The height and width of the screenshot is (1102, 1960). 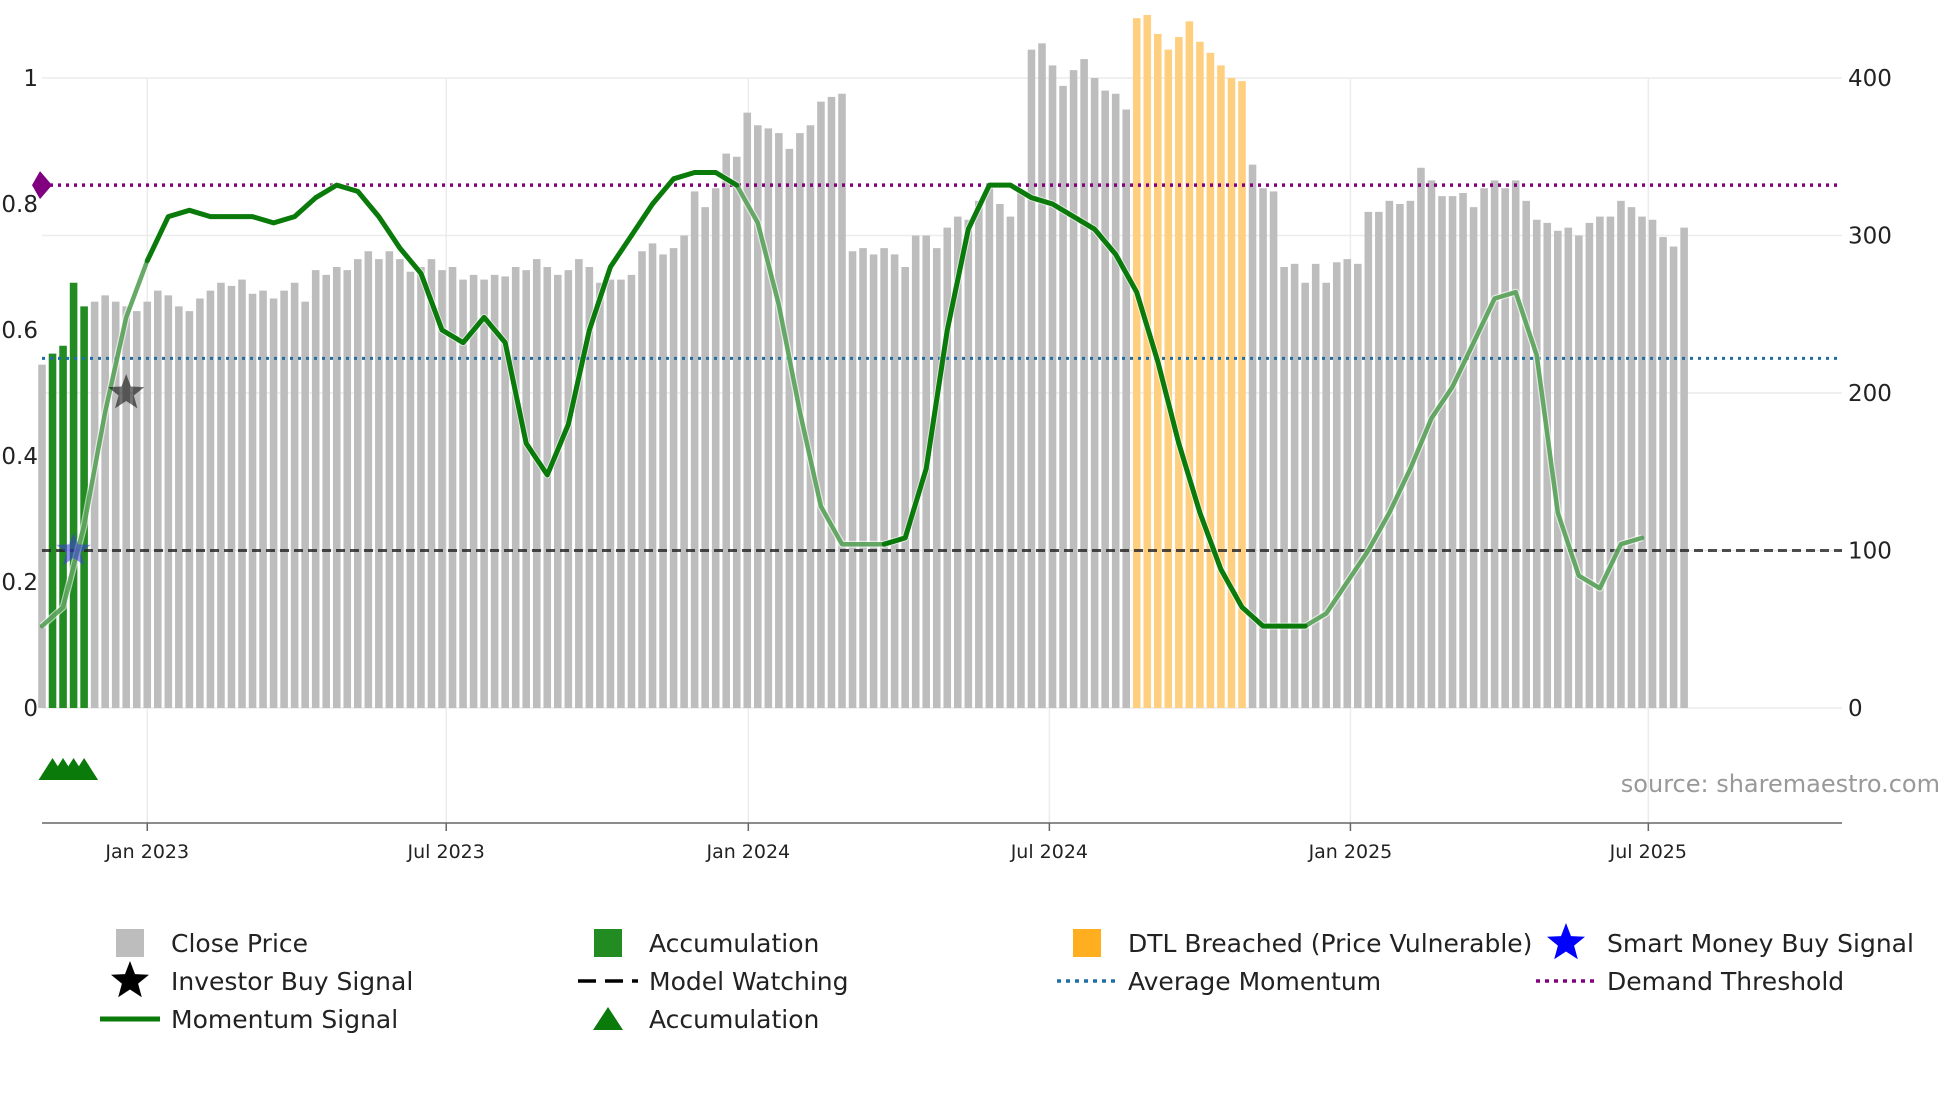 I want to click on legend-item: DTL Breached (Price Vulnerable), so click(x=1302, y=943).